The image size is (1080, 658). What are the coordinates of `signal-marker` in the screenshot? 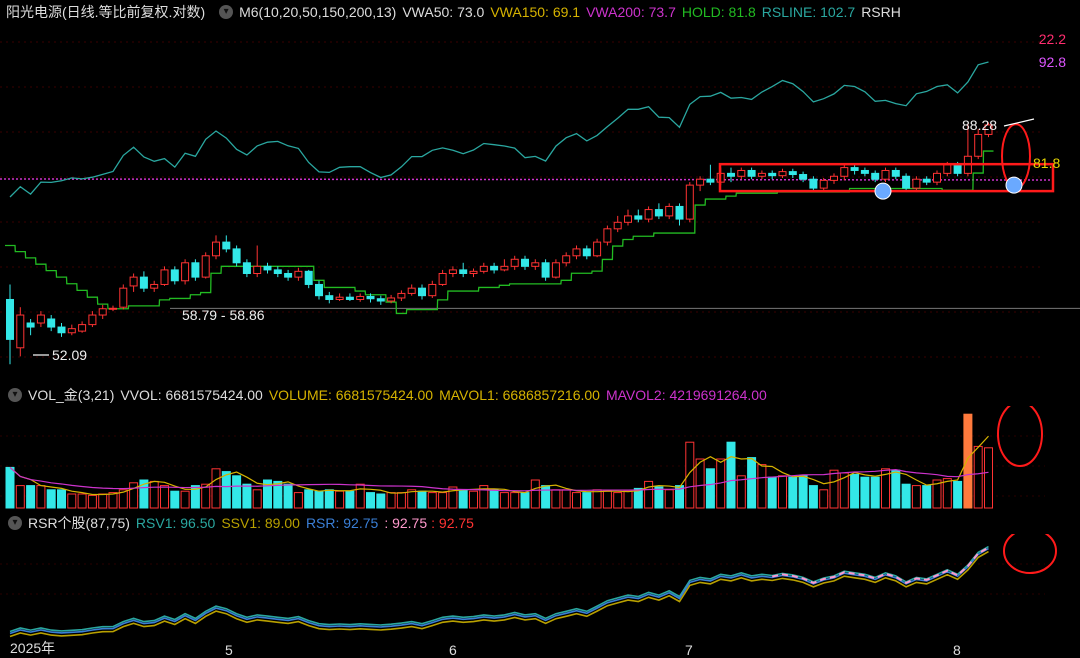 It's located at (883, 191).